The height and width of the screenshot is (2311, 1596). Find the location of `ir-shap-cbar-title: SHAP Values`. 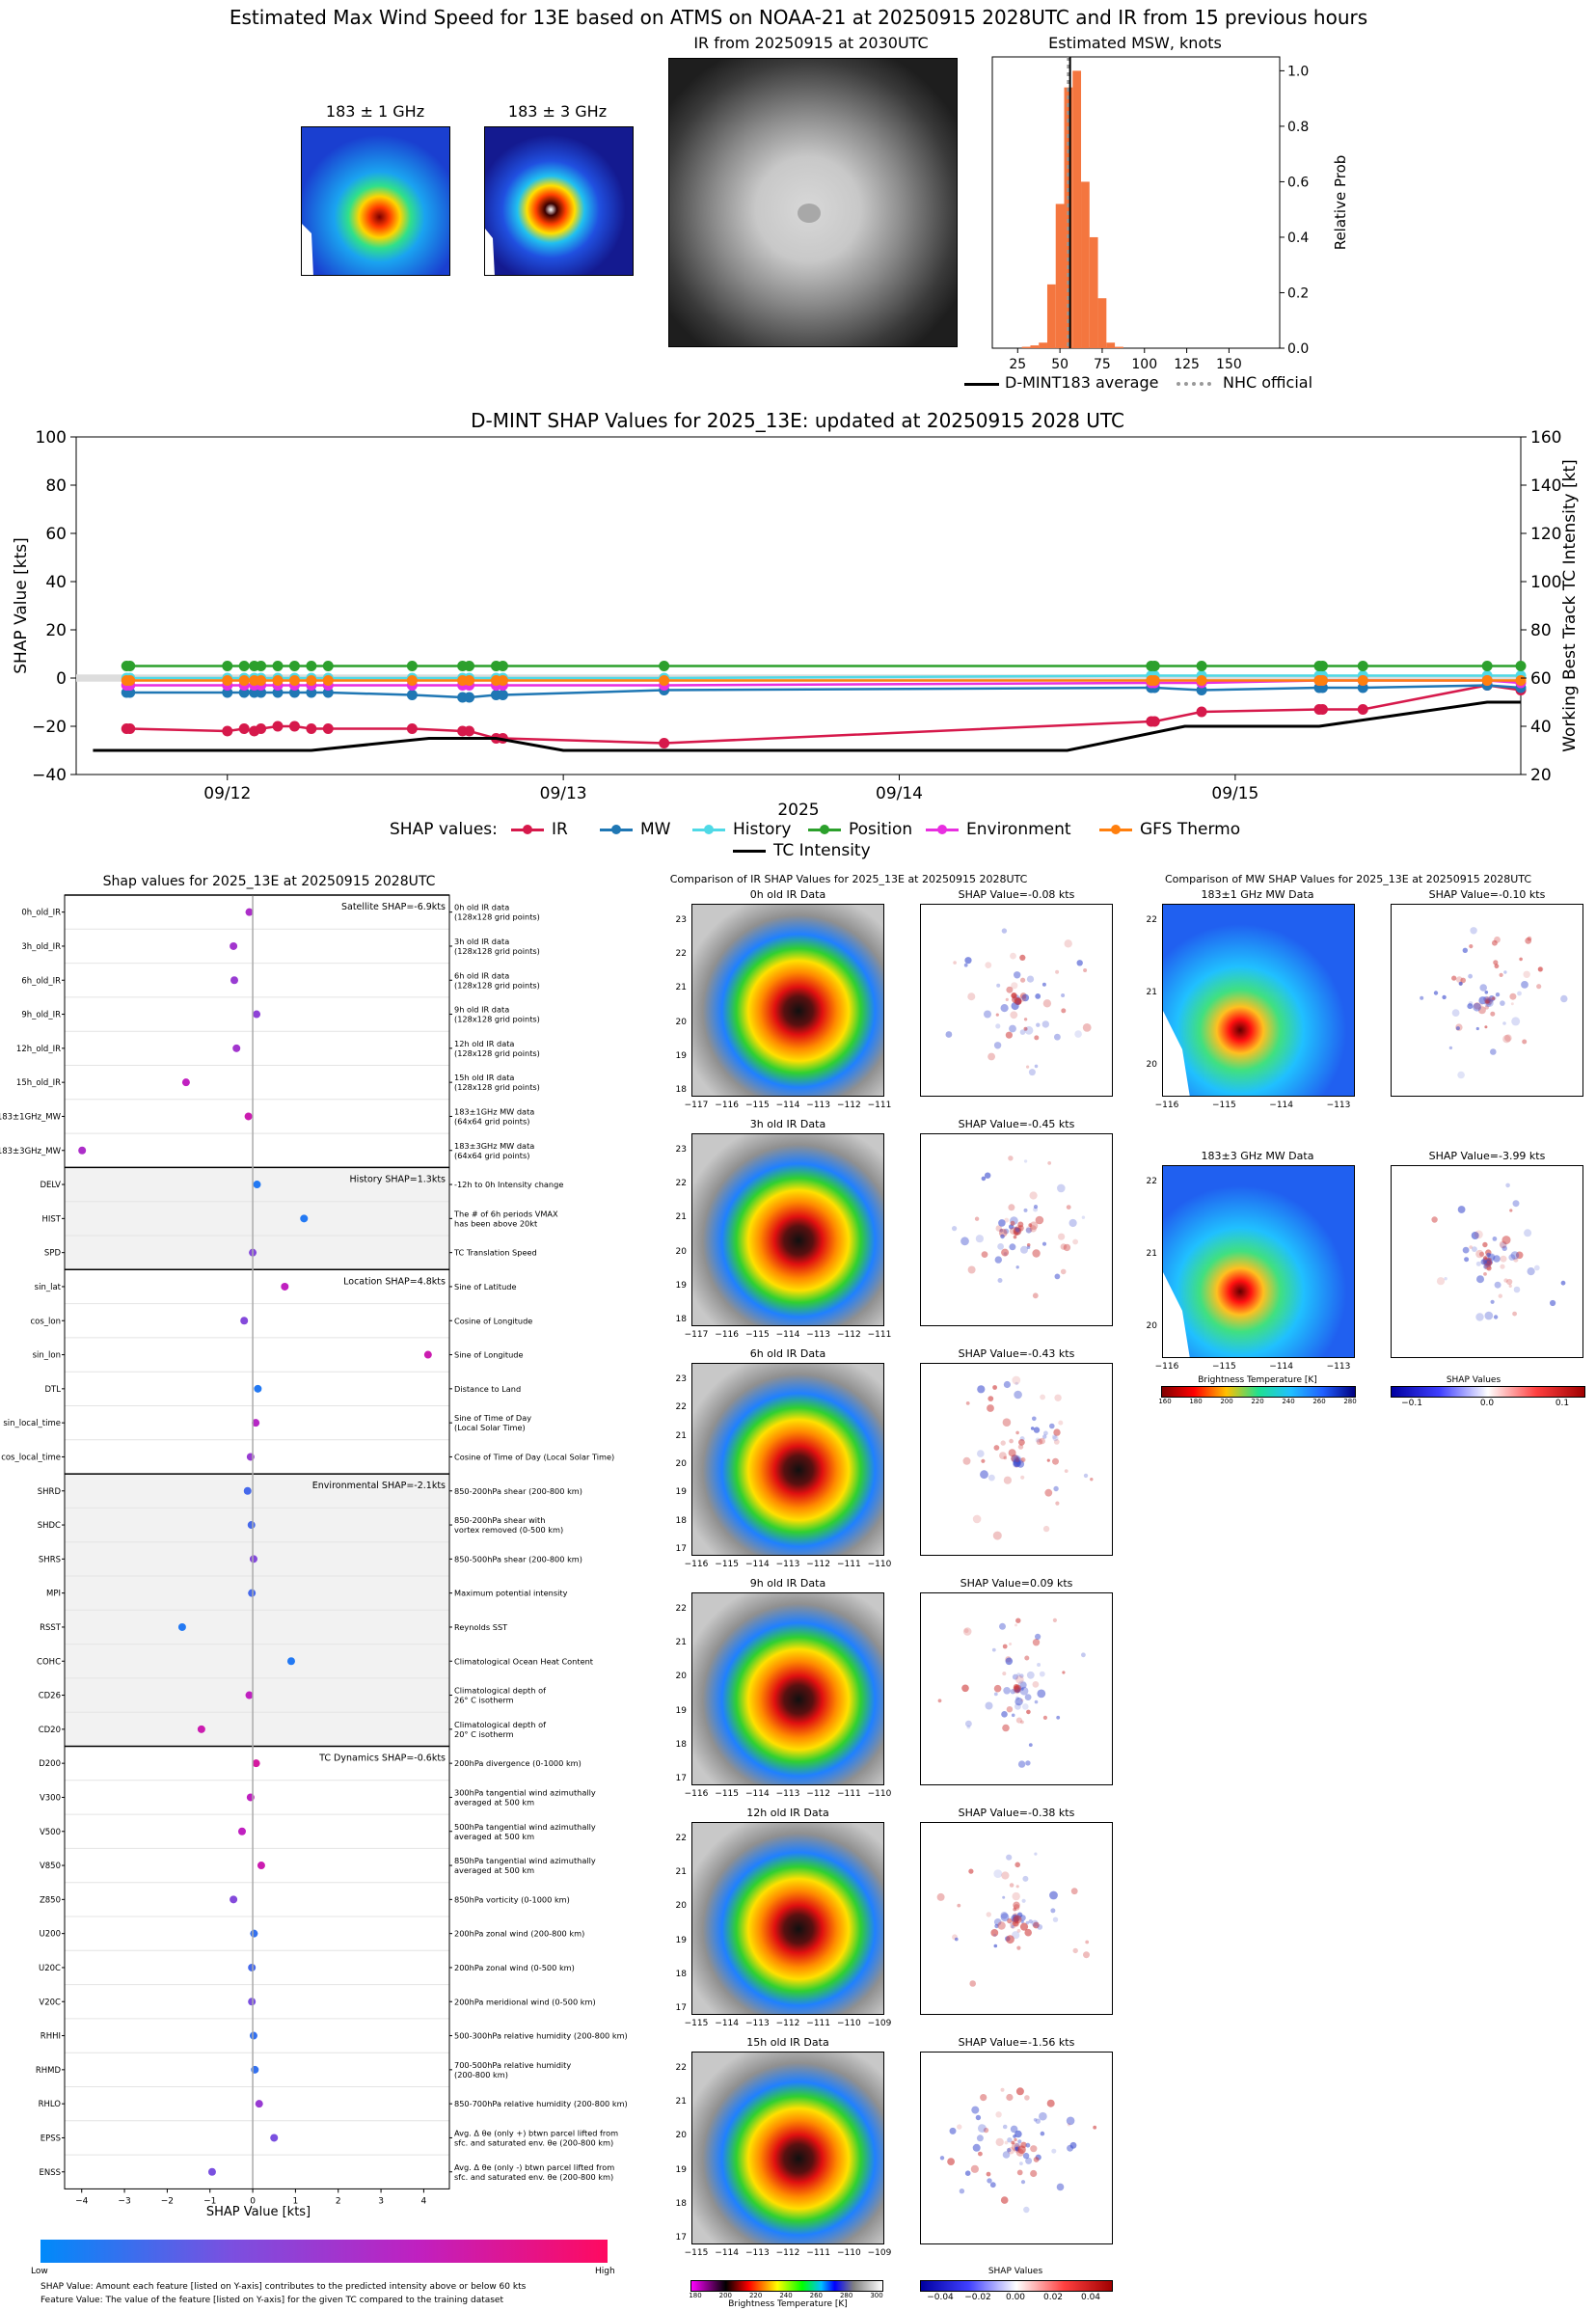

ir-shap-cbar-title: SHAP Values is located at coordinates (1015, 2272).